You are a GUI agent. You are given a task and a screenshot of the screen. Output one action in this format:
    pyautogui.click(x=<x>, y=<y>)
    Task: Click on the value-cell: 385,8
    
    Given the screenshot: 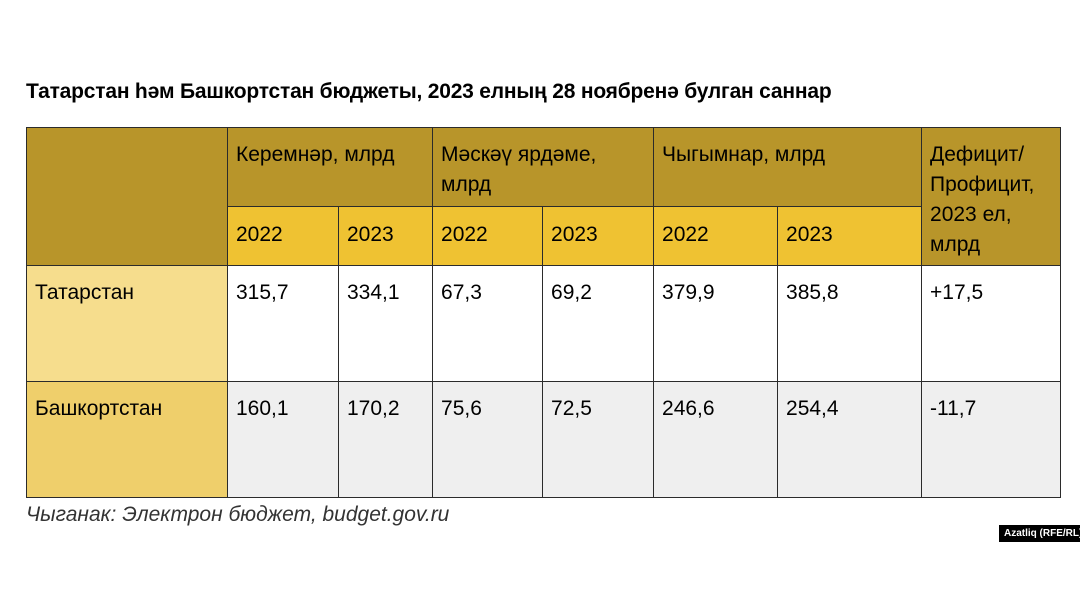 What is the action you would take?
    pyautogui.click(x=850, y=323)
    